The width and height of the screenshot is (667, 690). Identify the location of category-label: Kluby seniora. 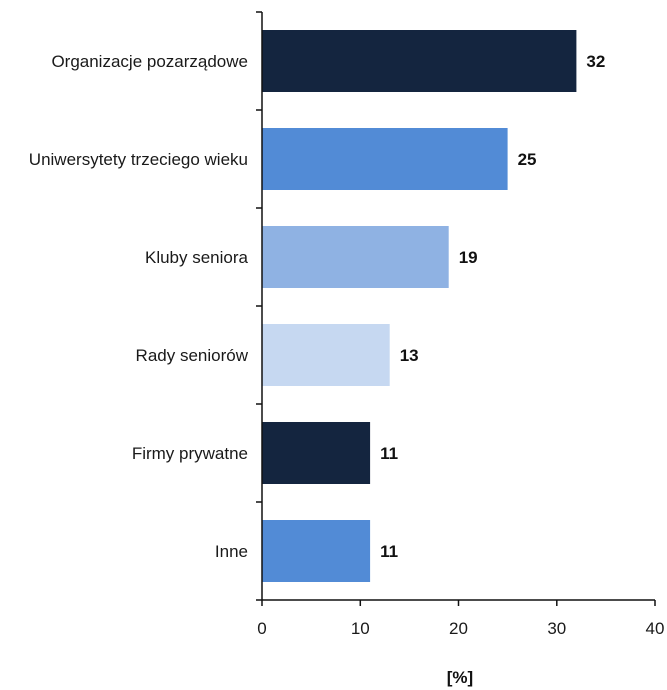
(197, 257).